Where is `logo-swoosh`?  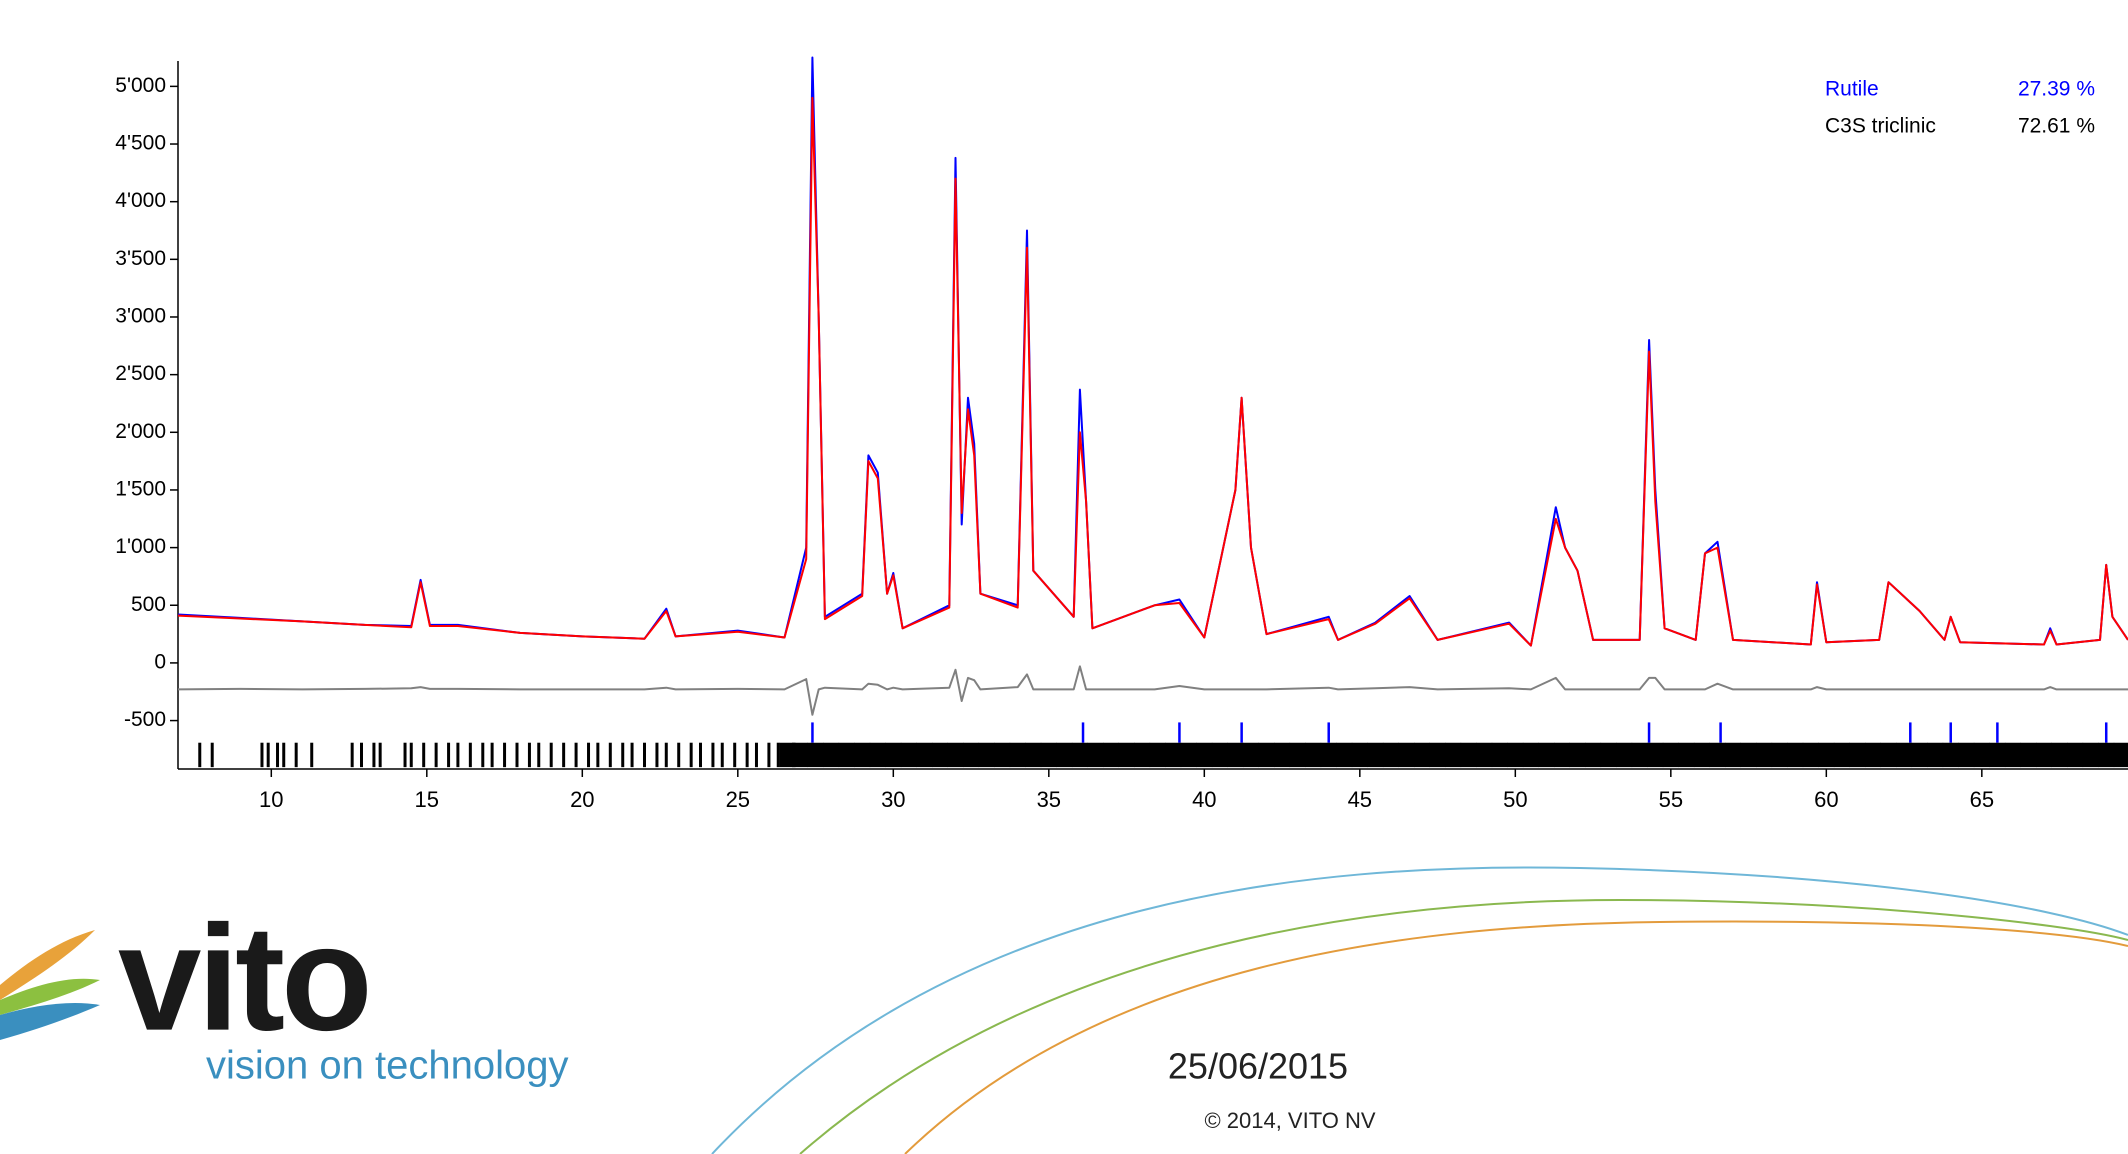
logo-swoosh is located at coordinates (50, 985).